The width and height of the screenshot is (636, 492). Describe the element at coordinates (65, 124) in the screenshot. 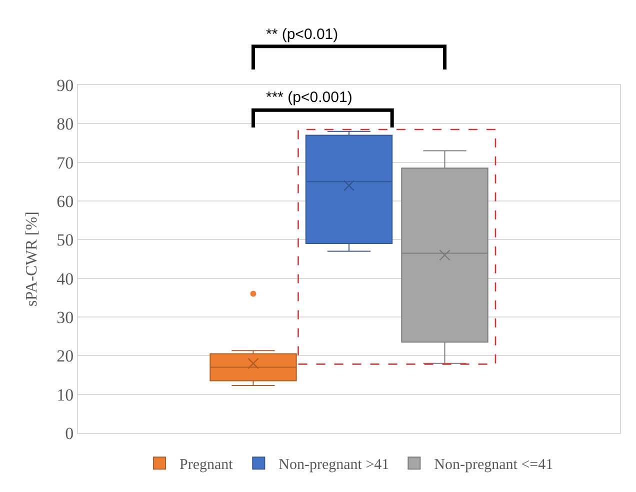

I see `y-tick-label: 80` at that location.